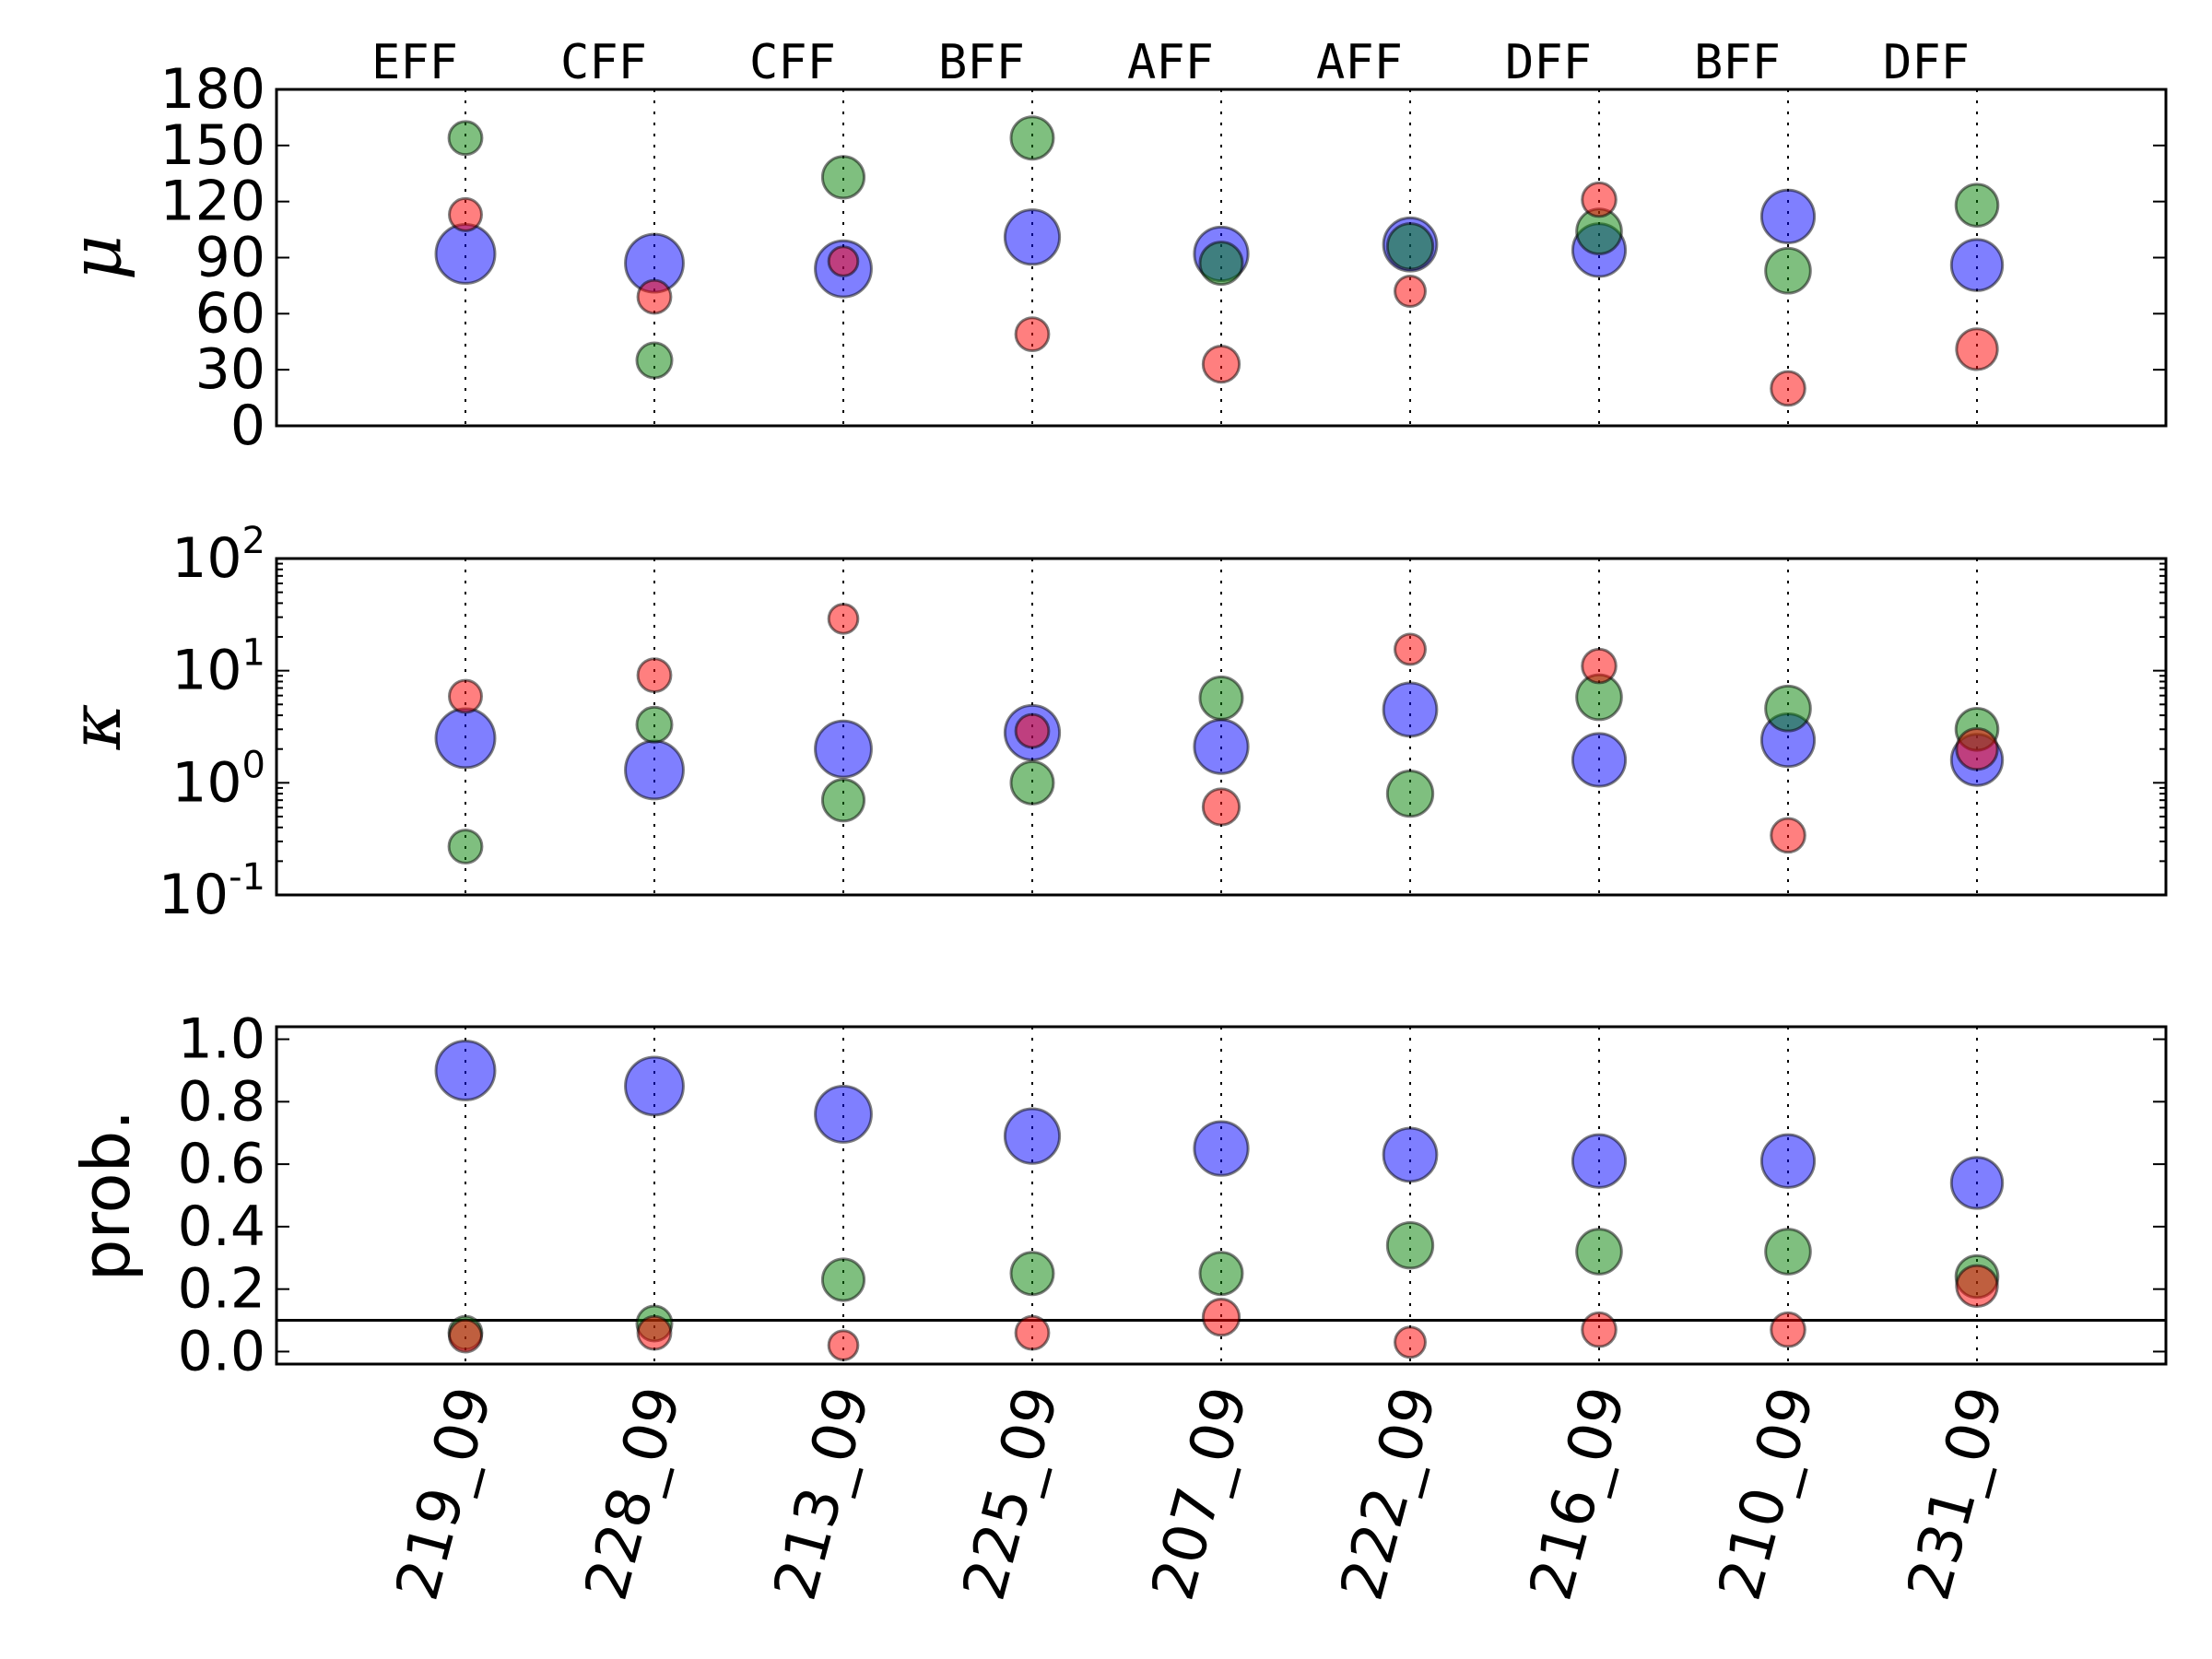  Describe the element at coordinates (221, 1101) in the screenshot. I see `y-tick-label: 0.8` at that location.